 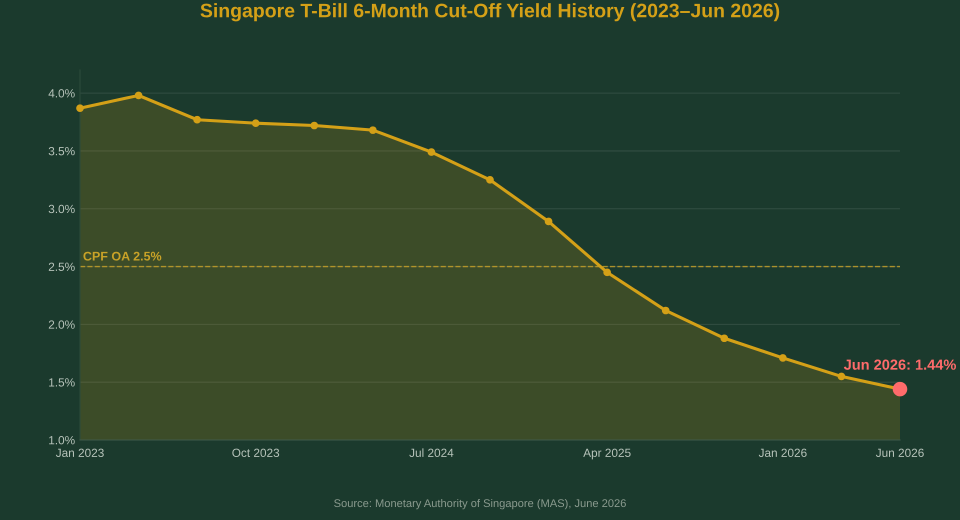 I want to click on y-tick-label: 2.0%, so click(x=61, y=324).